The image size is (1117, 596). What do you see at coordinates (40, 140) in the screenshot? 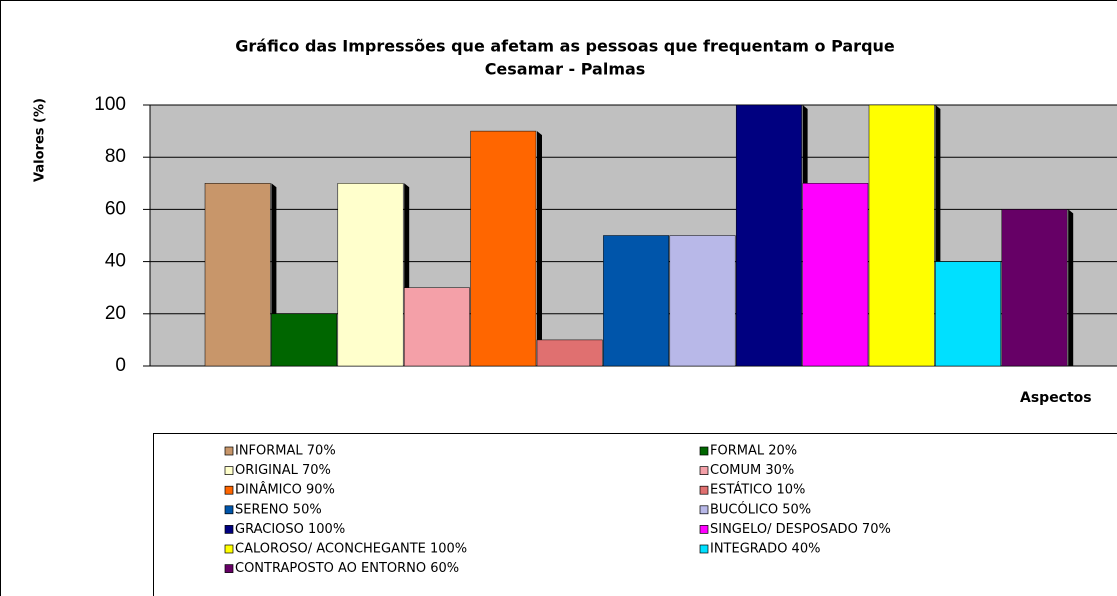
I see `y-axis-label: Valores (%)` at bounding box center [40, 140].